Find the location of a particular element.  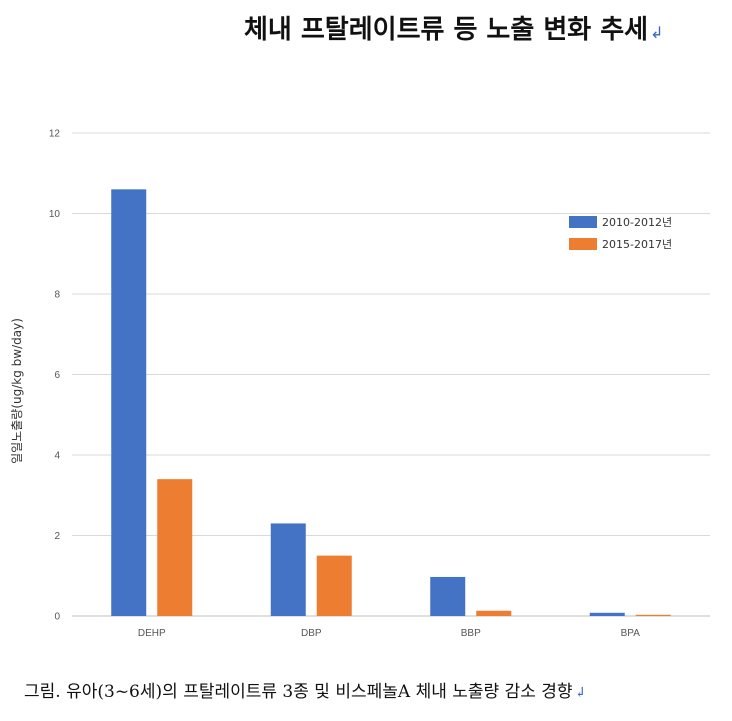

page-title: 체내 프탈레이트류 등 노출 변화 추세 ↲ is located at coordinates (453, 27).